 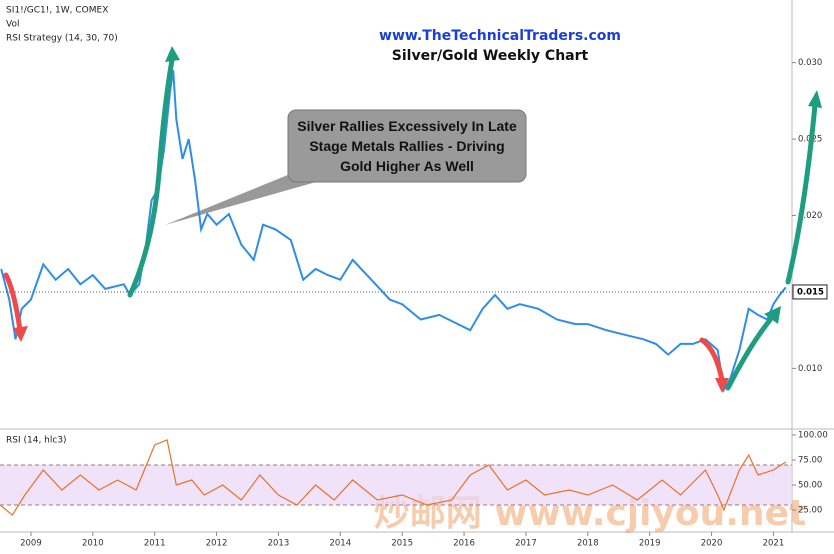 What do you see at coordinates (810, 63) in the screenshot?
I see `y-tick-label: 0.030` at bounding box center [810, 63].